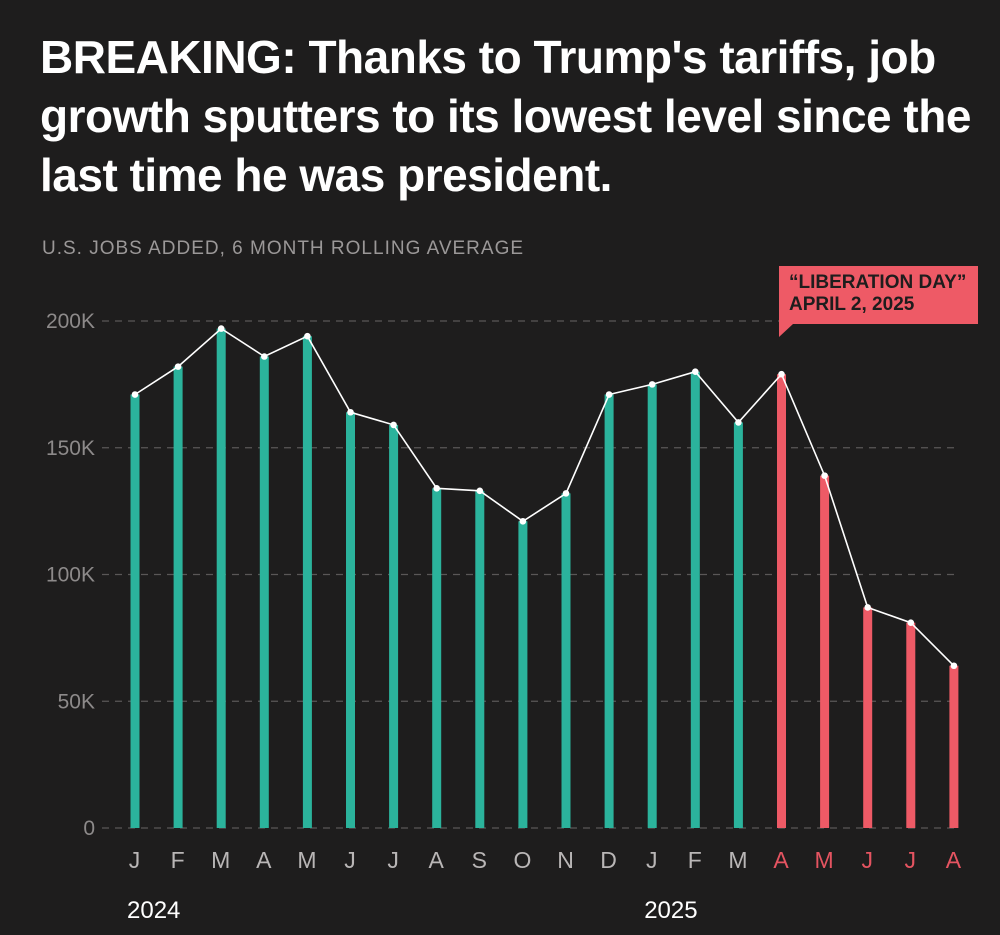 This screenshot has height=935, width=1000. I want to click on callout-pointer, so click(786, 330).